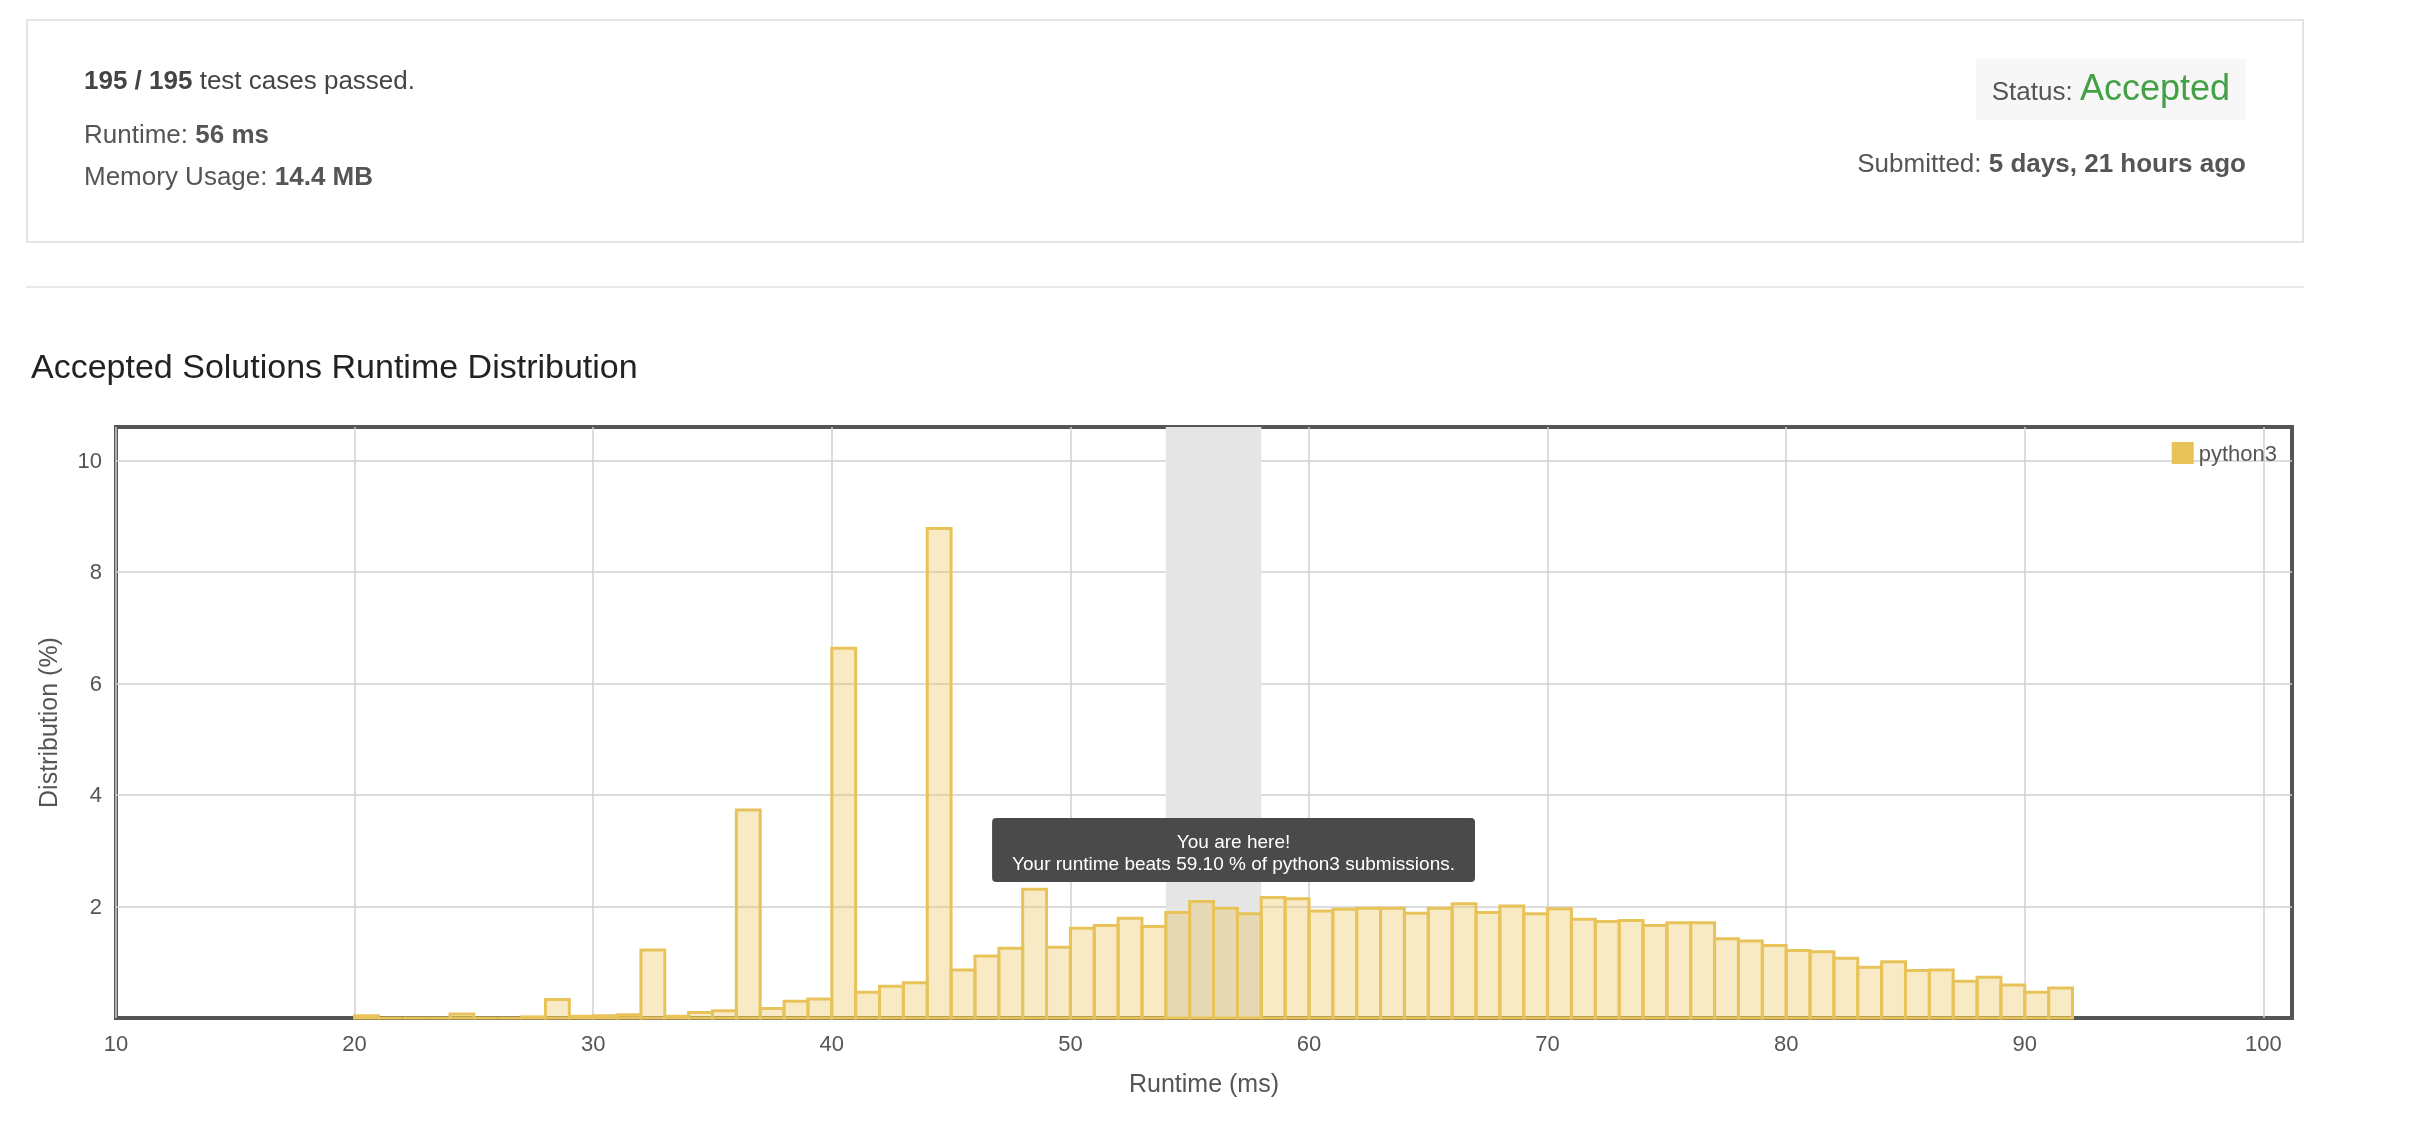 The image size is (2436, 1138). Describe the element at coordinates (1919, 163) in the screenshot. I see `text: Submitted:` at that location.